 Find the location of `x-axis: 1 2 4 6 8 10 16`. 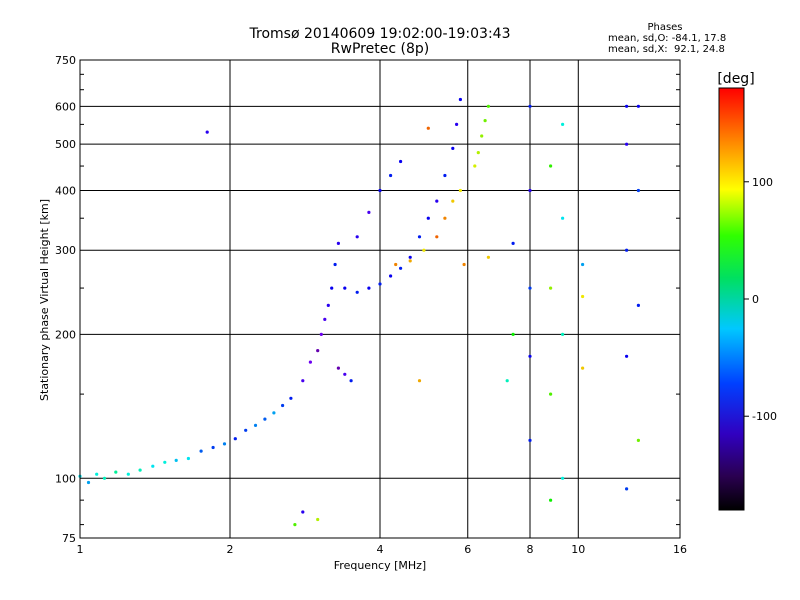

x-axis: 1 2 4 6 8 10 16 is located at coordinates (382, 549).